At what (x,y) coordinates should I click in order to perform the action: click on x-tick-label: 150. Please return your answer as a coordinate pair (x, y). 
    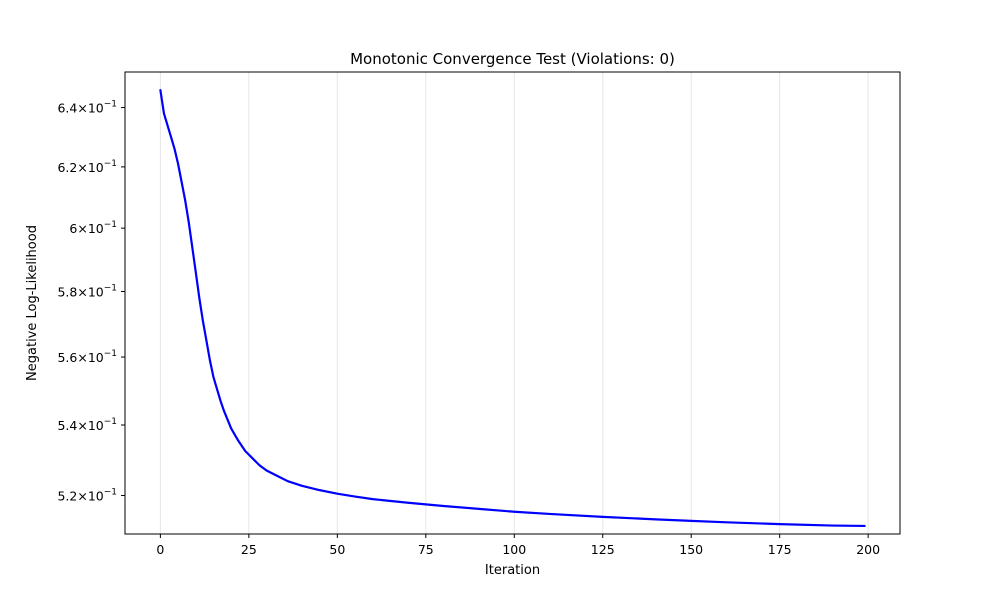
    Looking at the image, I should click on (691, 549).